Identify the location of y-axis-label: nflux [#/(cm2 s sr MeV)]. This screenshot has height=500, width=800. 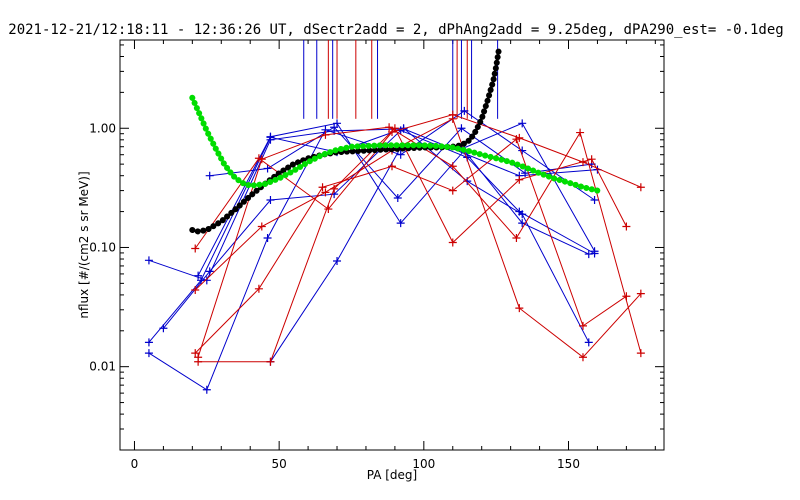
(84, 244).